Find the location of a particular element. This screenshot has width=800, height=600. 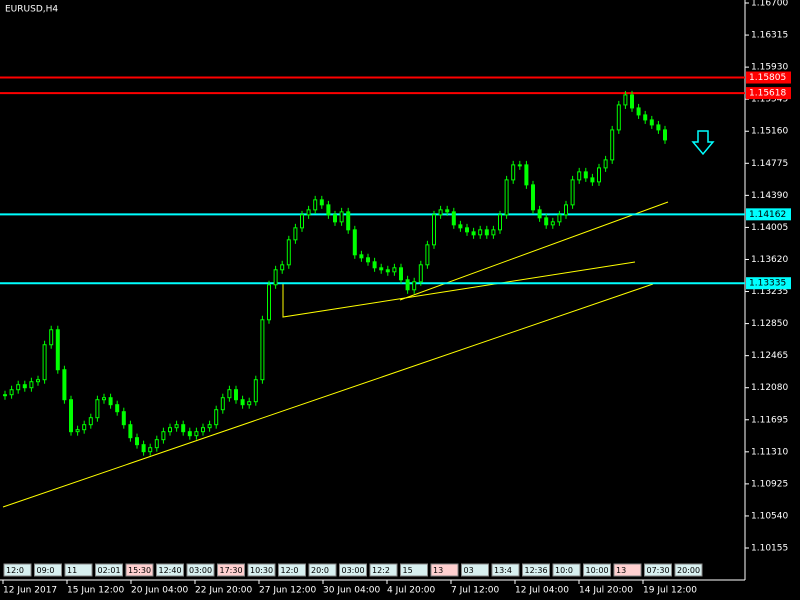

period-tag: 09:0 is located at coordinates (46, 570).